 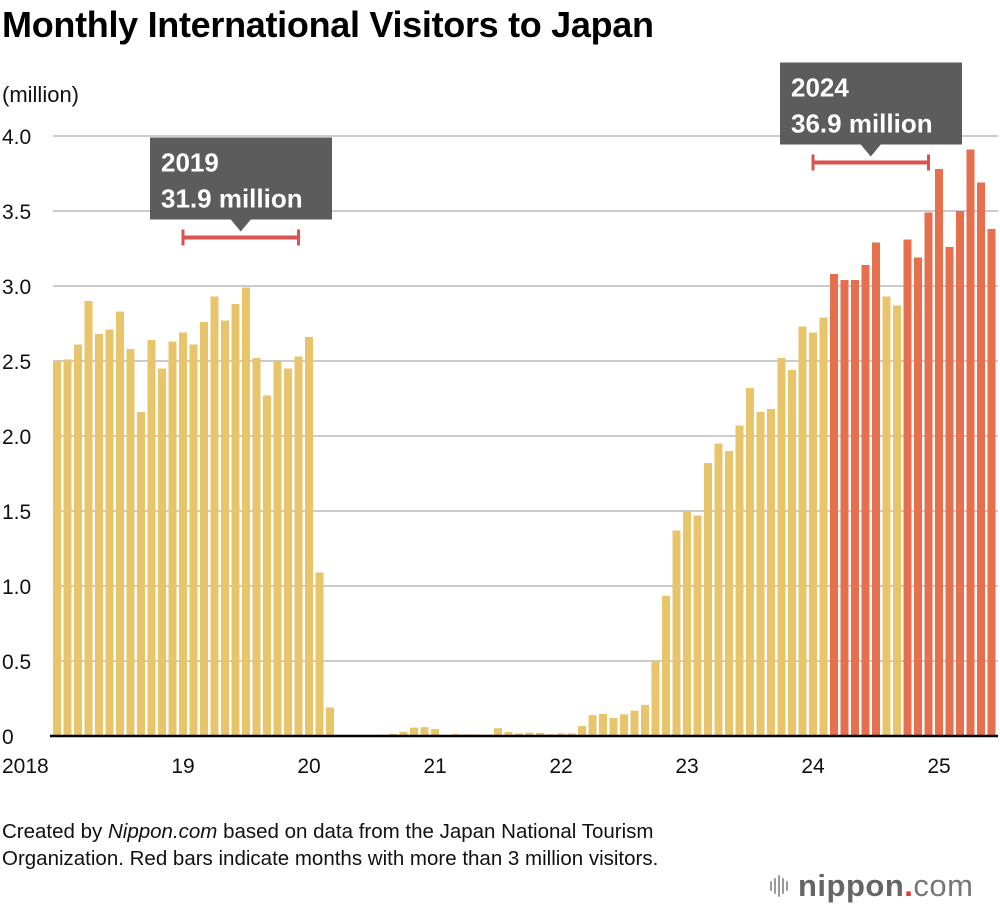 What do you see at coordinates (55, 831) in the screenshot?
I see `source-note-prefix: Created by` at bounding box center [55, 831].